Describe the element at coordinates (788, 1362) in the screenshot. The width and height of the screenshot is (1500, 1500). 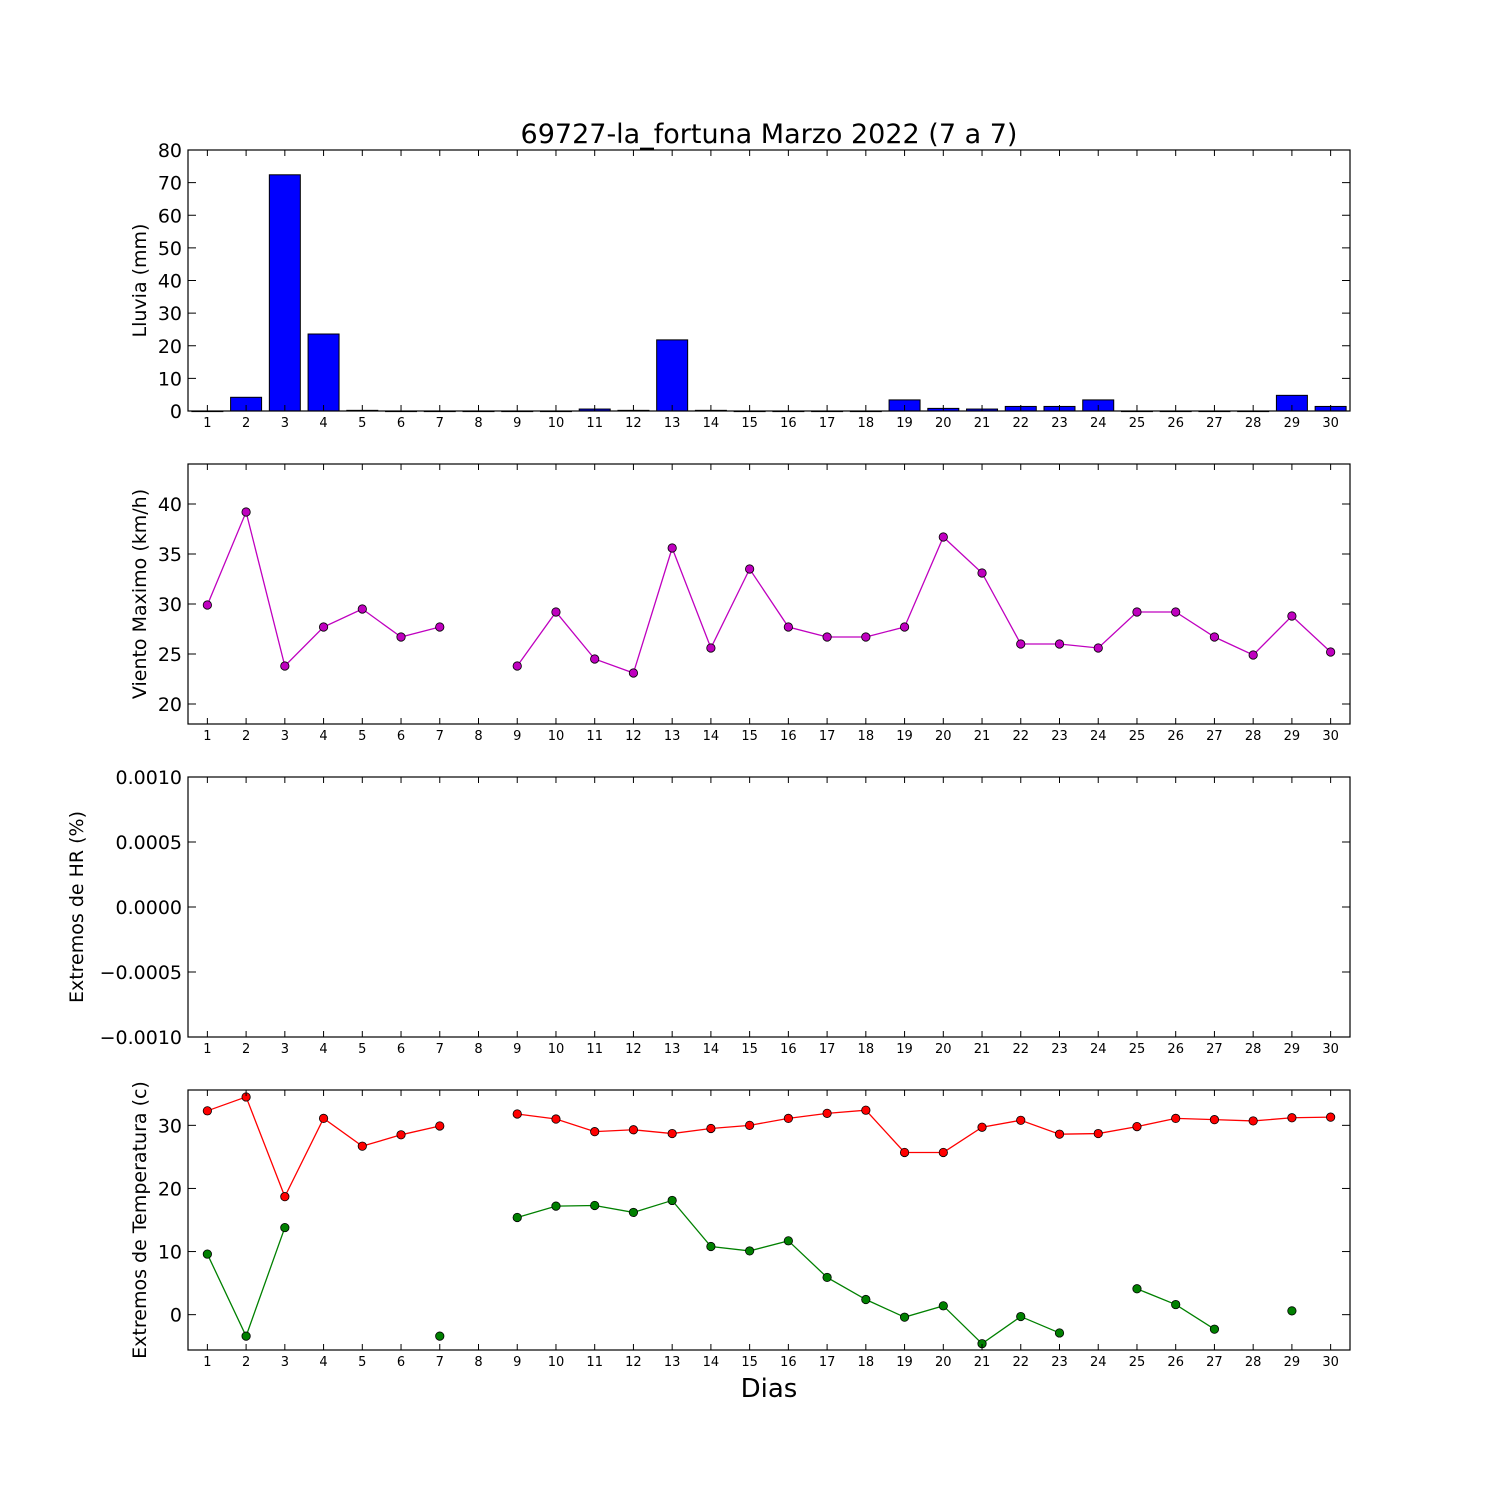
I see `x-tick-label: 16` at that location.